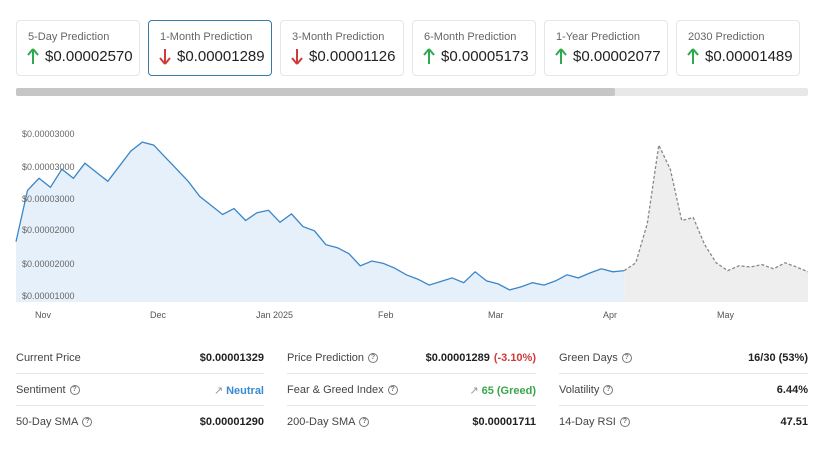 The image size is (823, 452). What do you see at coordinates (338, 37) in the screenshot?
I see `card-label: 3-Month Prediction` at bounding box center [338, 37].